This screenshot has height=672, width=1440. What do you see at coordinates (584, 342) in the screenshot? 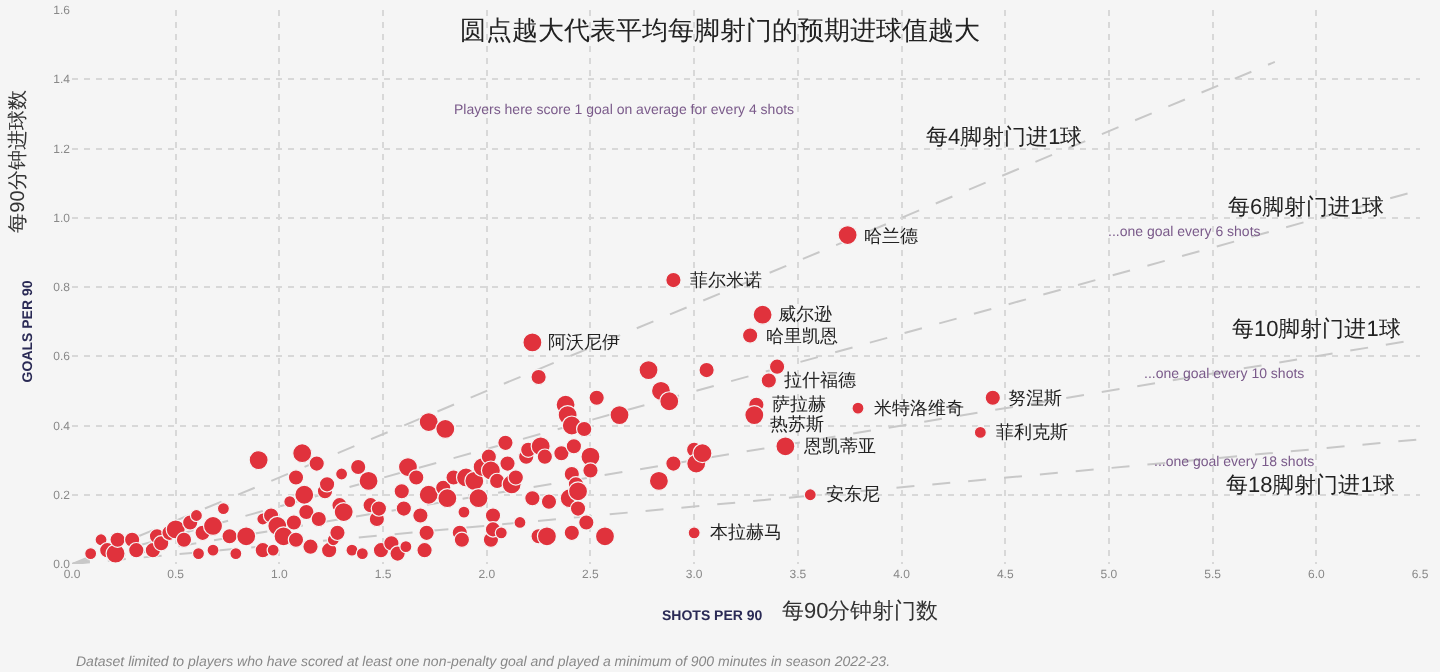
I see `annotation: 阿沃尼伊` at bounding box center [584, 342].